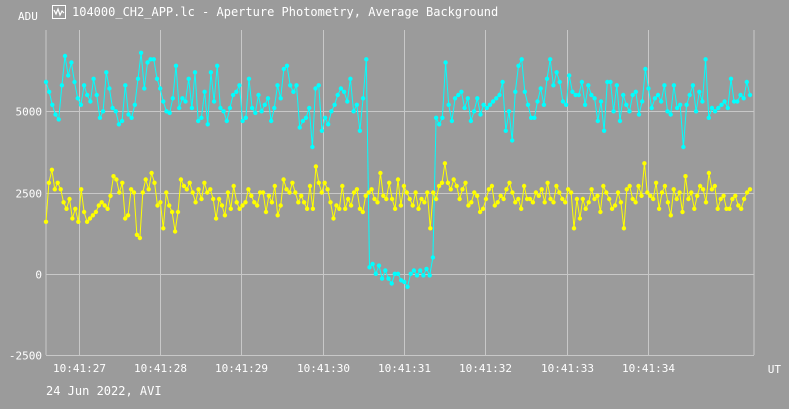 The width and height of the screenshot is (789, 409). Describe the element at coordinates (485, 368) in the screenshot. I see `x-tick-label: 10:41:32` at that location.